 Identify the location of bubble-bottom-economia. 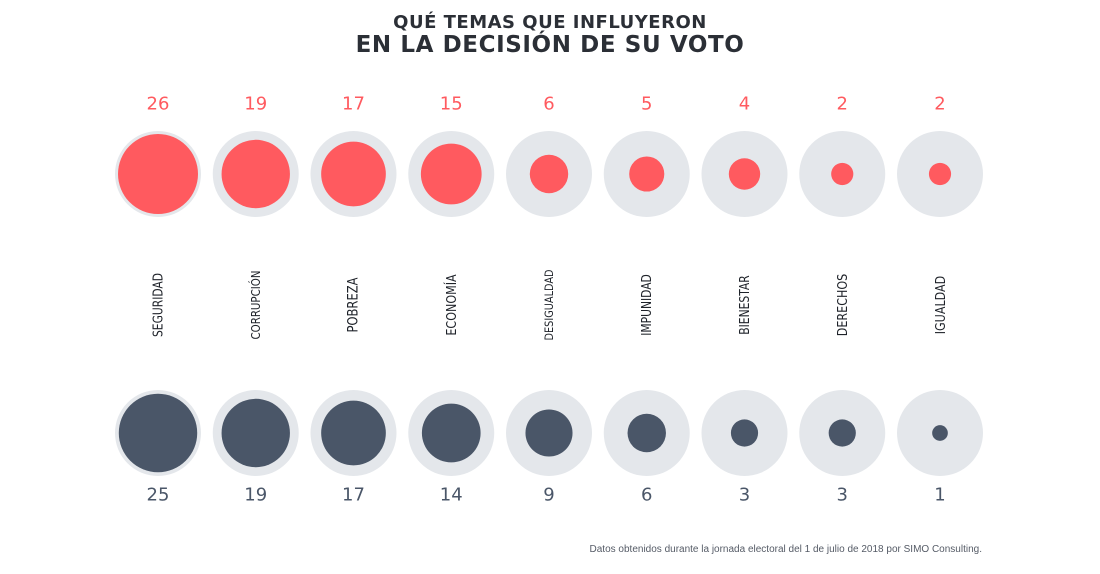
(451, 433).